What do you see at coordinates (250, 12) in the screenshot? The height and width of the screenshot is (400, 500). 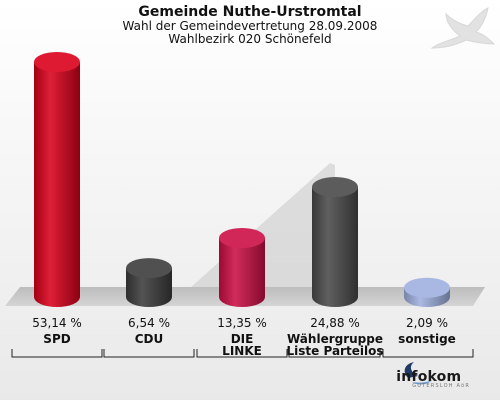 I see `chart-title: Gemeinde Nuthe-Urstromtal` at bounding box center [250, 12].